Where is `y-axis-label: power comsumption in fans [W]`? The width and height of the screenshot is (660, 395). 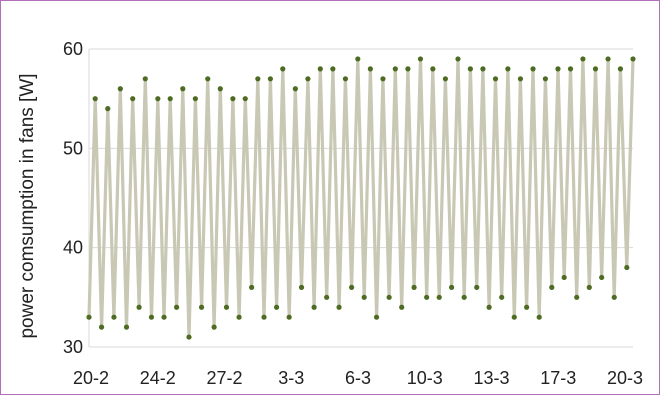 y-axis-label: power comsumption in fans [W] is located at coordinates (27, 205).